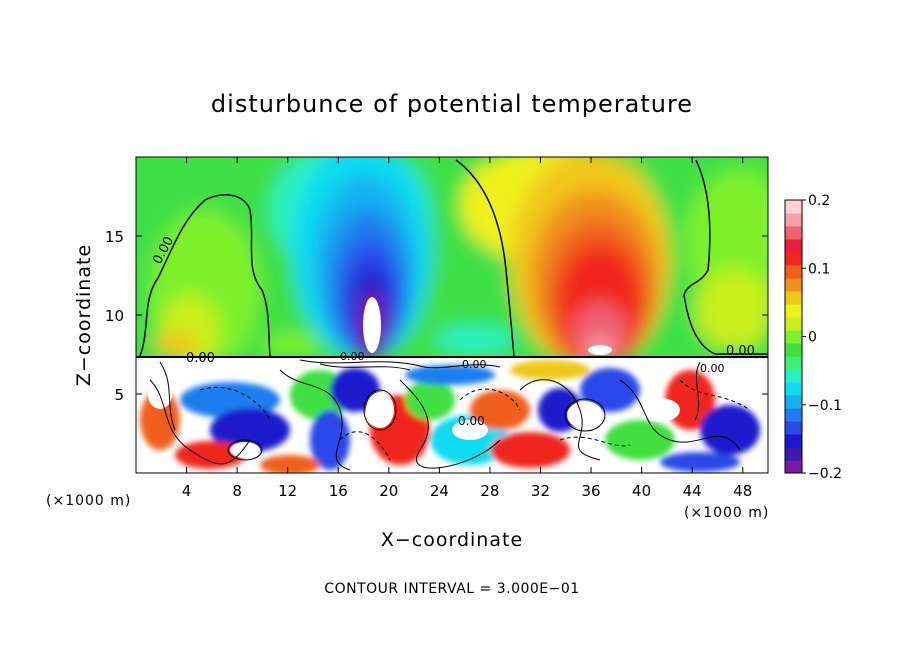 This screenshot has width=904, height=654. Describe the element at coordinates (540, 491) in the screenshot. I see `x-tick-label: 32` at that location.